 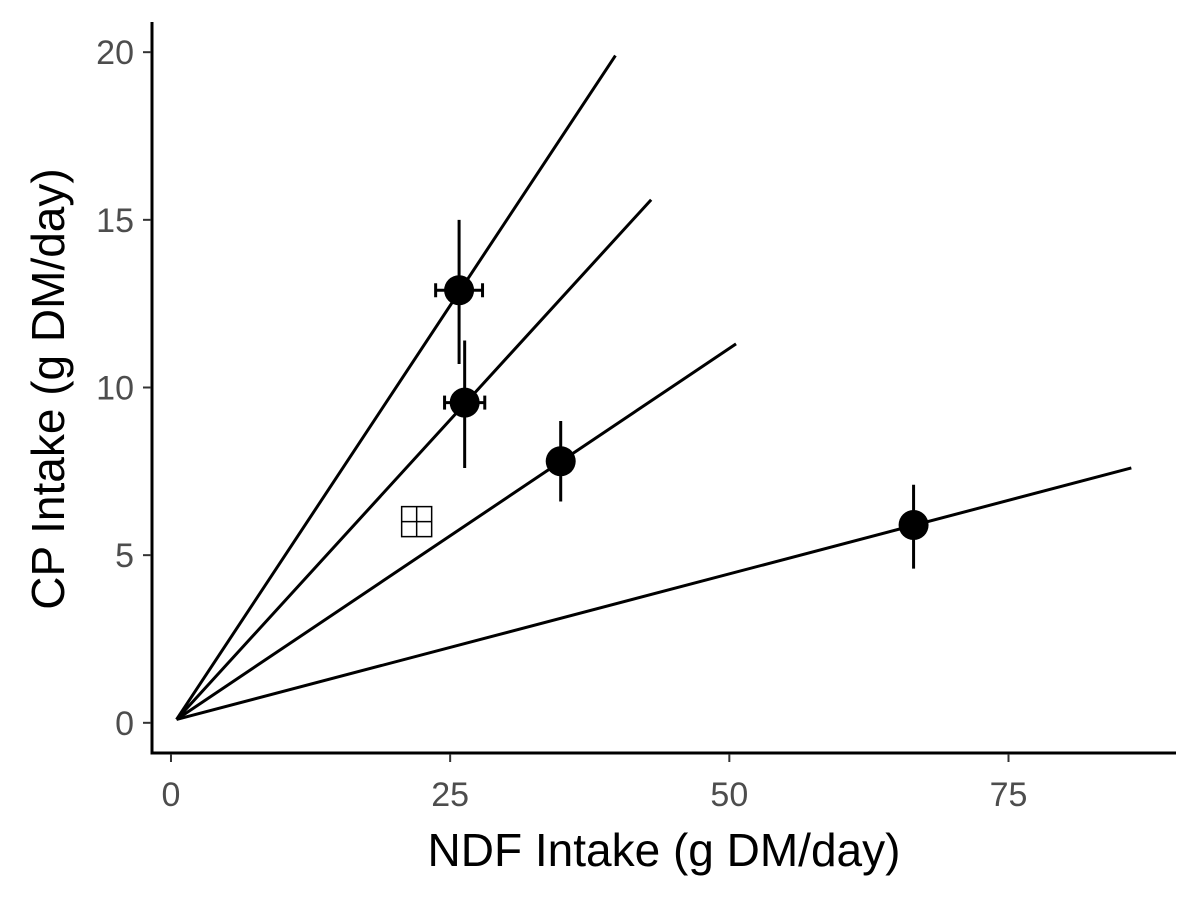 I want to click on y-tick-label: 0, so click(x=124, y=724).